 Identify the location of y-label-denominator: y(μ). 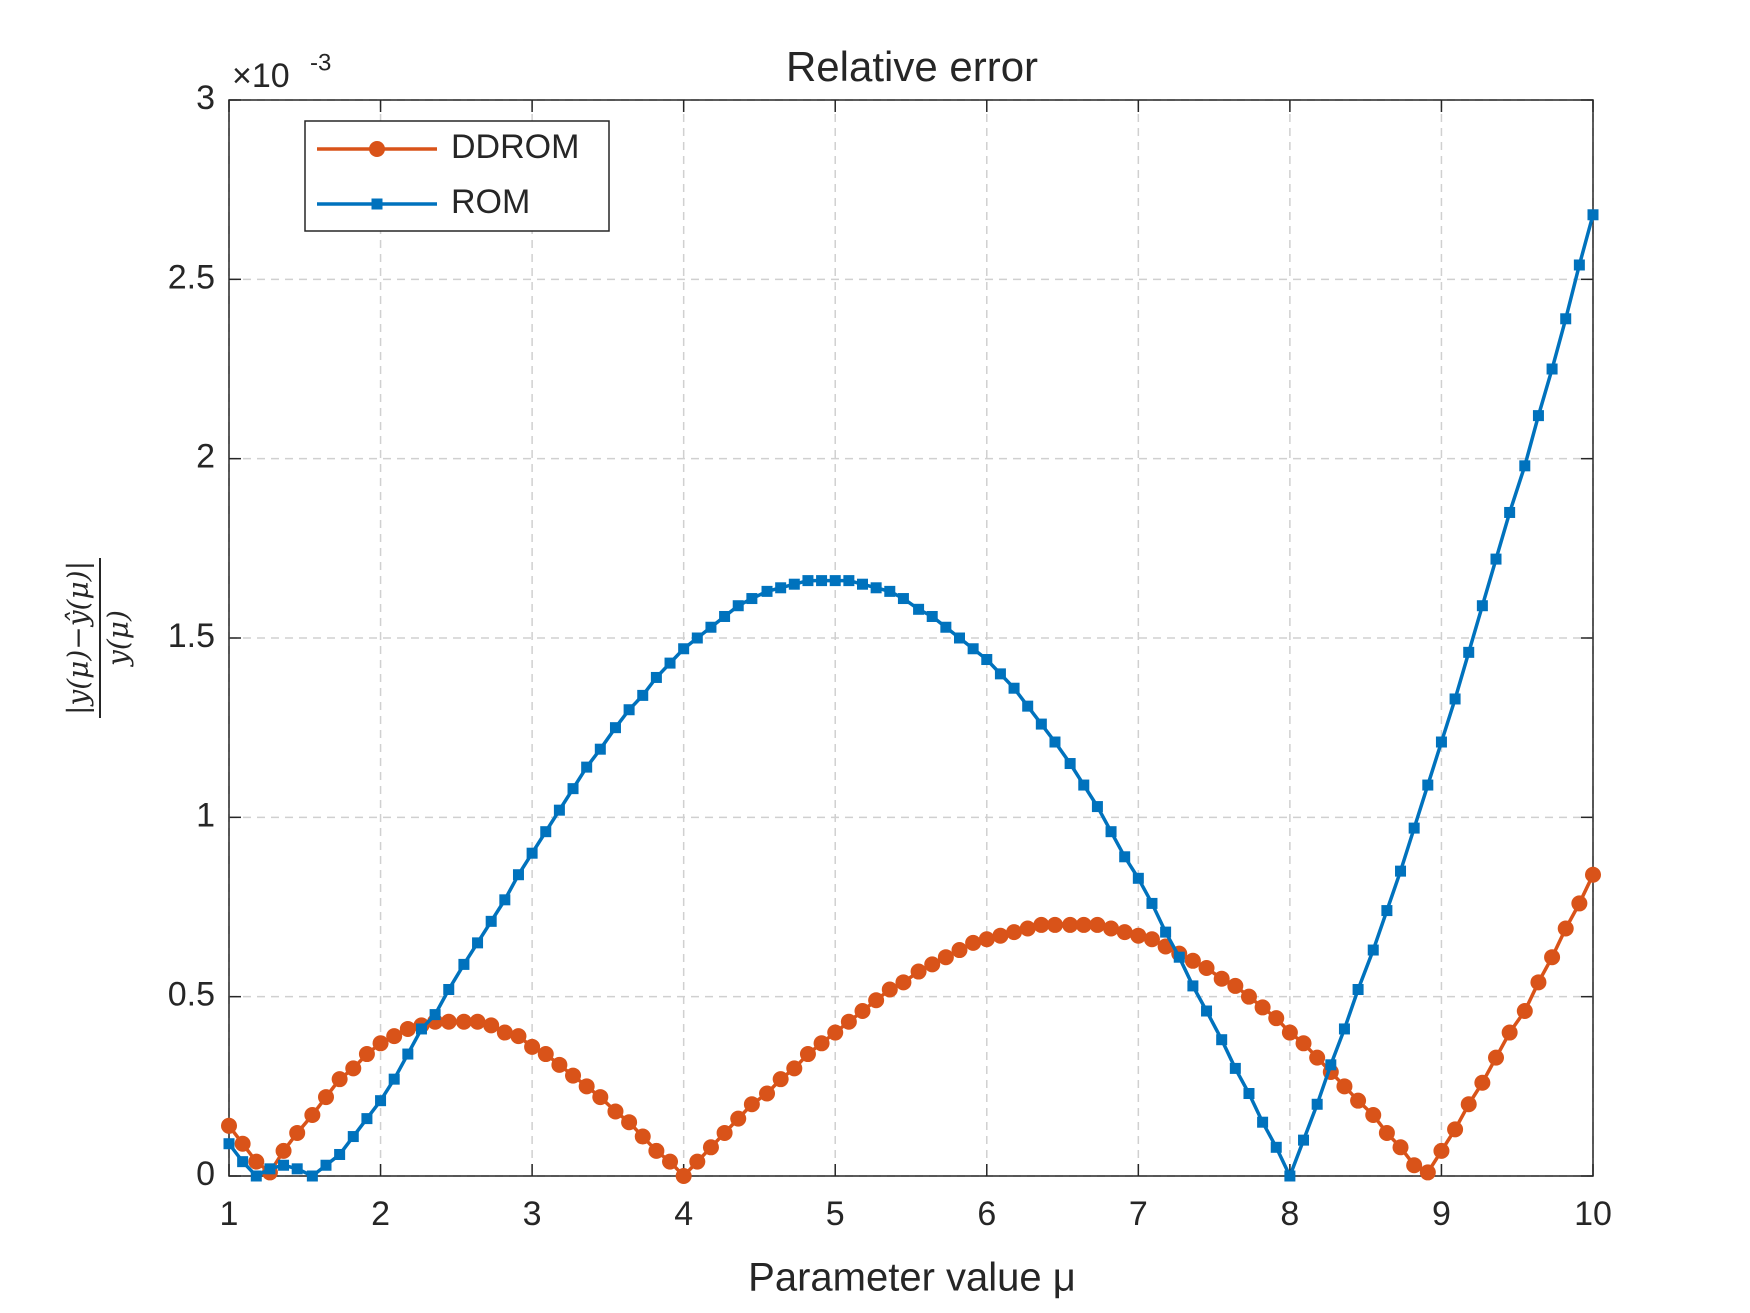
(118, 639).